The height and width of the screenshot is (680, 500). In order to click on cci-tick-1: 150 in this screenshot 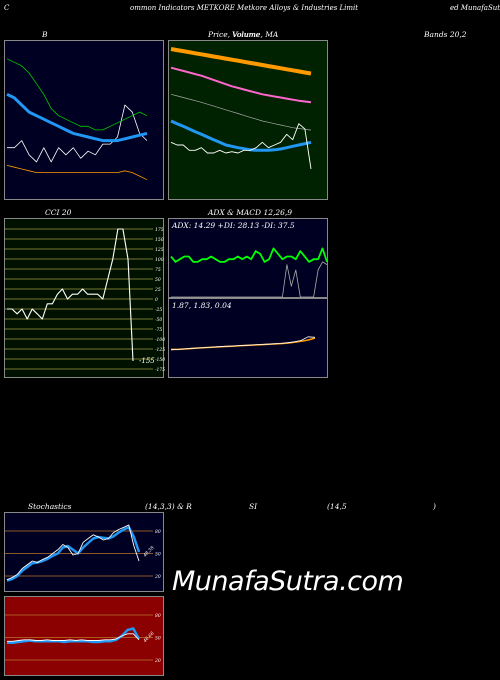, I will do `click(159, 240)`.